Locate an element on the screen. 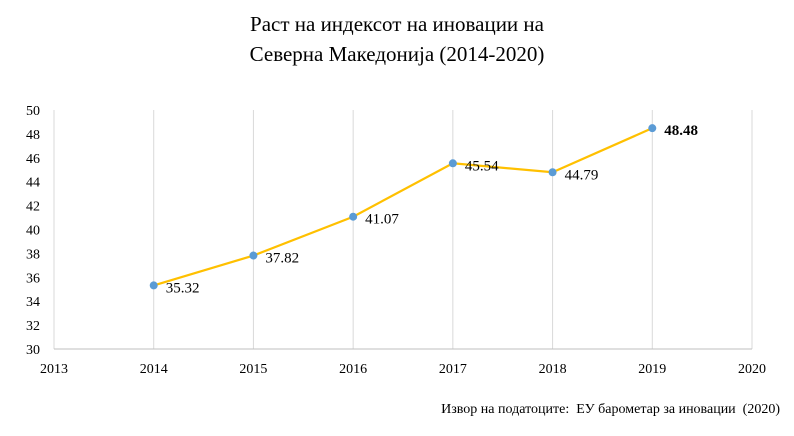  x-tick-label-2017: 2017 is located at coordinates (453, 369).